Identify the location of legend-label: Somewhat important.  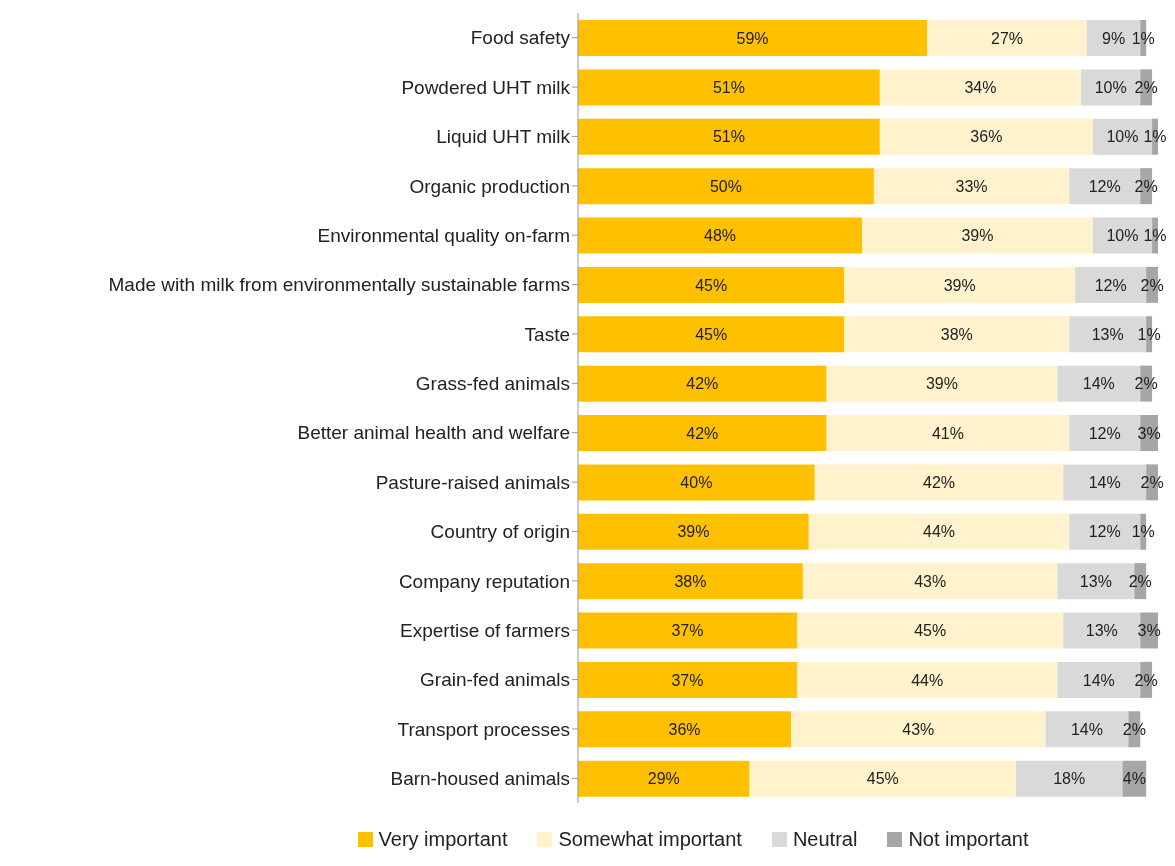
(650, 839).